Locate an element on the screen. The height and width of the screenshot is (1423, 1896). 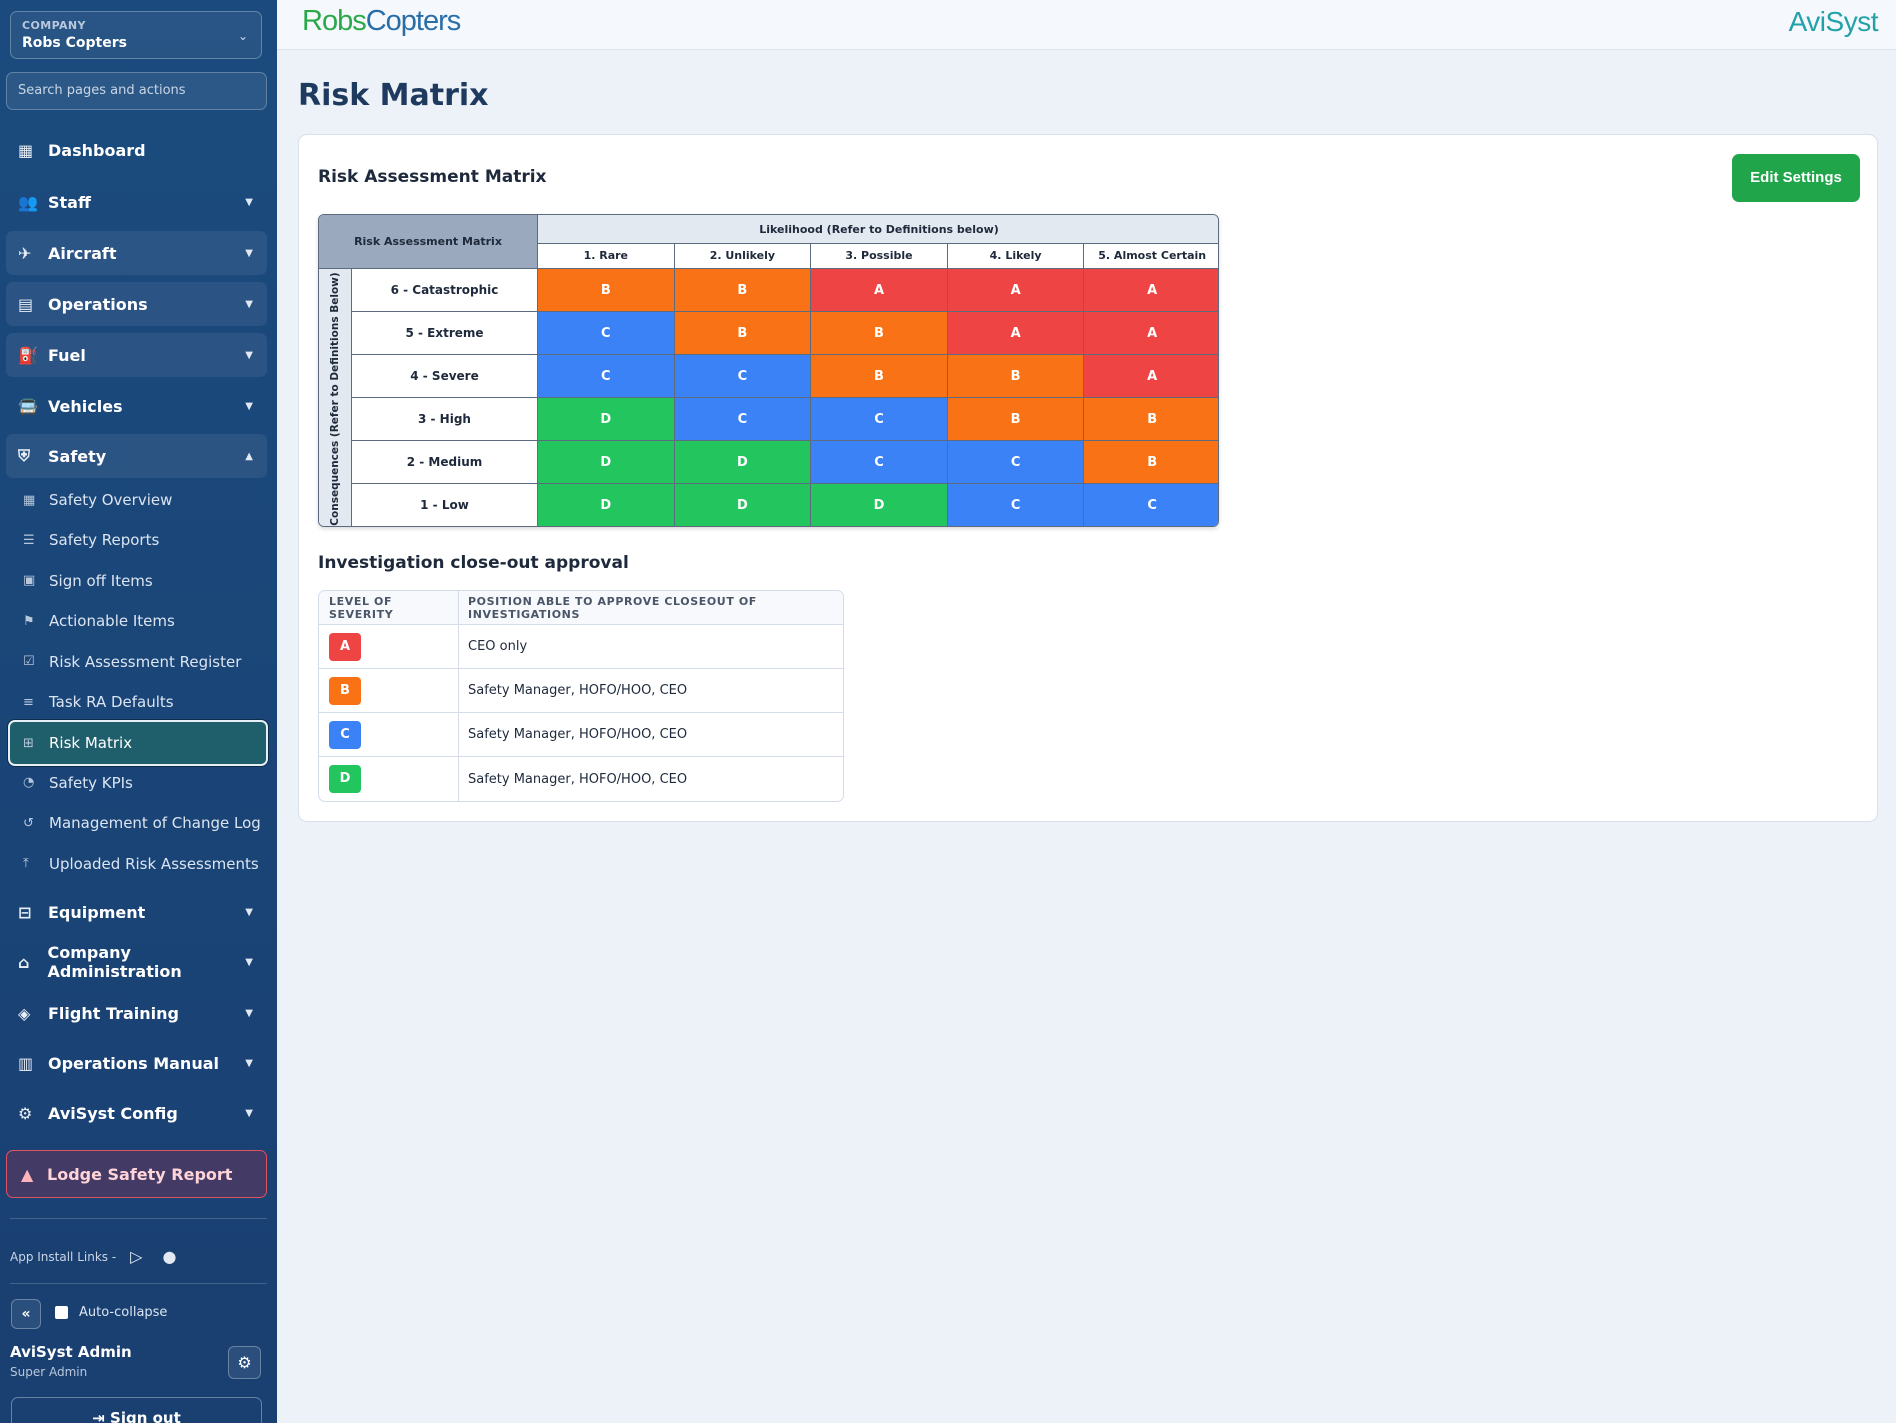
sidebar-subitem-label: Safety Overview is located at coordinates (111, 500).